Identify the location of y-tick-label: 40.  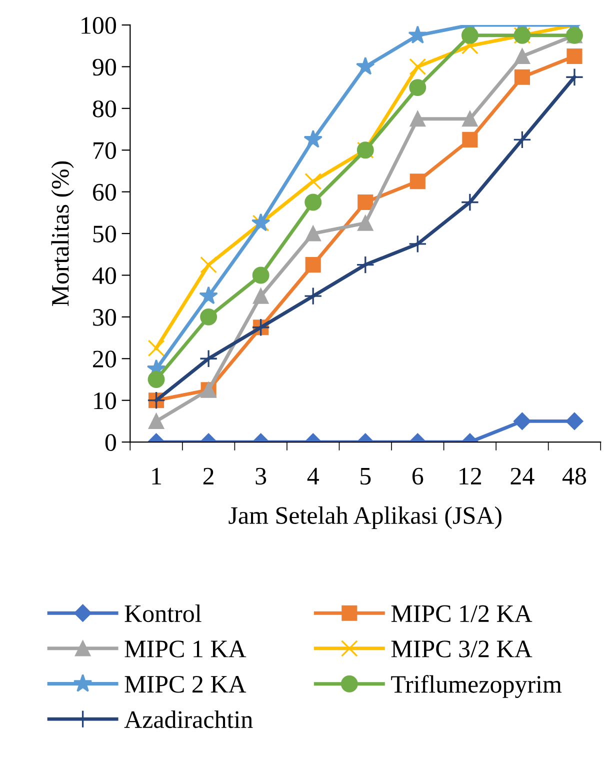
(104, 275).